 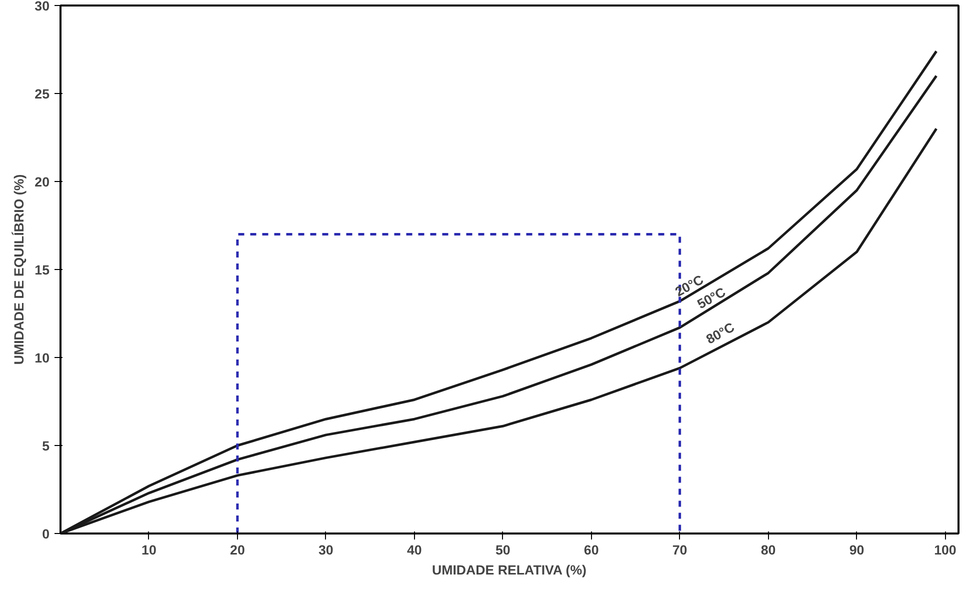 What do you see at coordinates (945, 550) in the screenshot?
I see `x-tick-label: 100` at bounding box center [945, 550].